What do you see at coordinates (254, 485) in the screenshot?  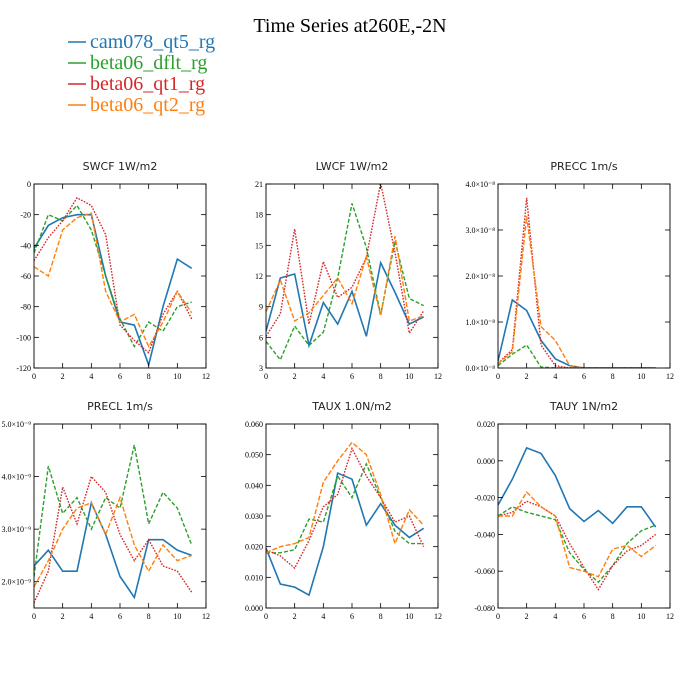 I see `y-tick-label: 0.040` at bounding box center [254, 485].